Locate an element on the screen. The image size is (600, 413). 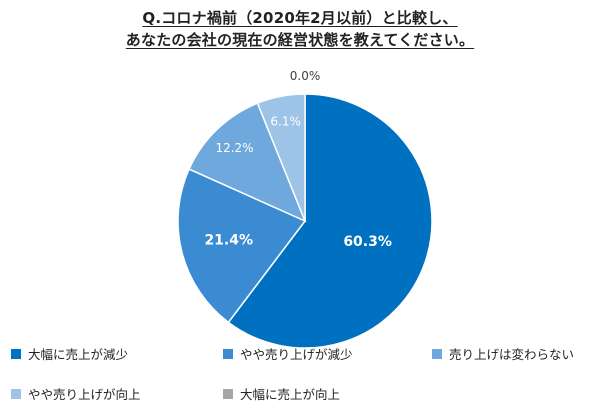
chart-title-line1: Q.コロナ禍前（2020年2月以前）と比較し、 is located at coordinates (300, 18).